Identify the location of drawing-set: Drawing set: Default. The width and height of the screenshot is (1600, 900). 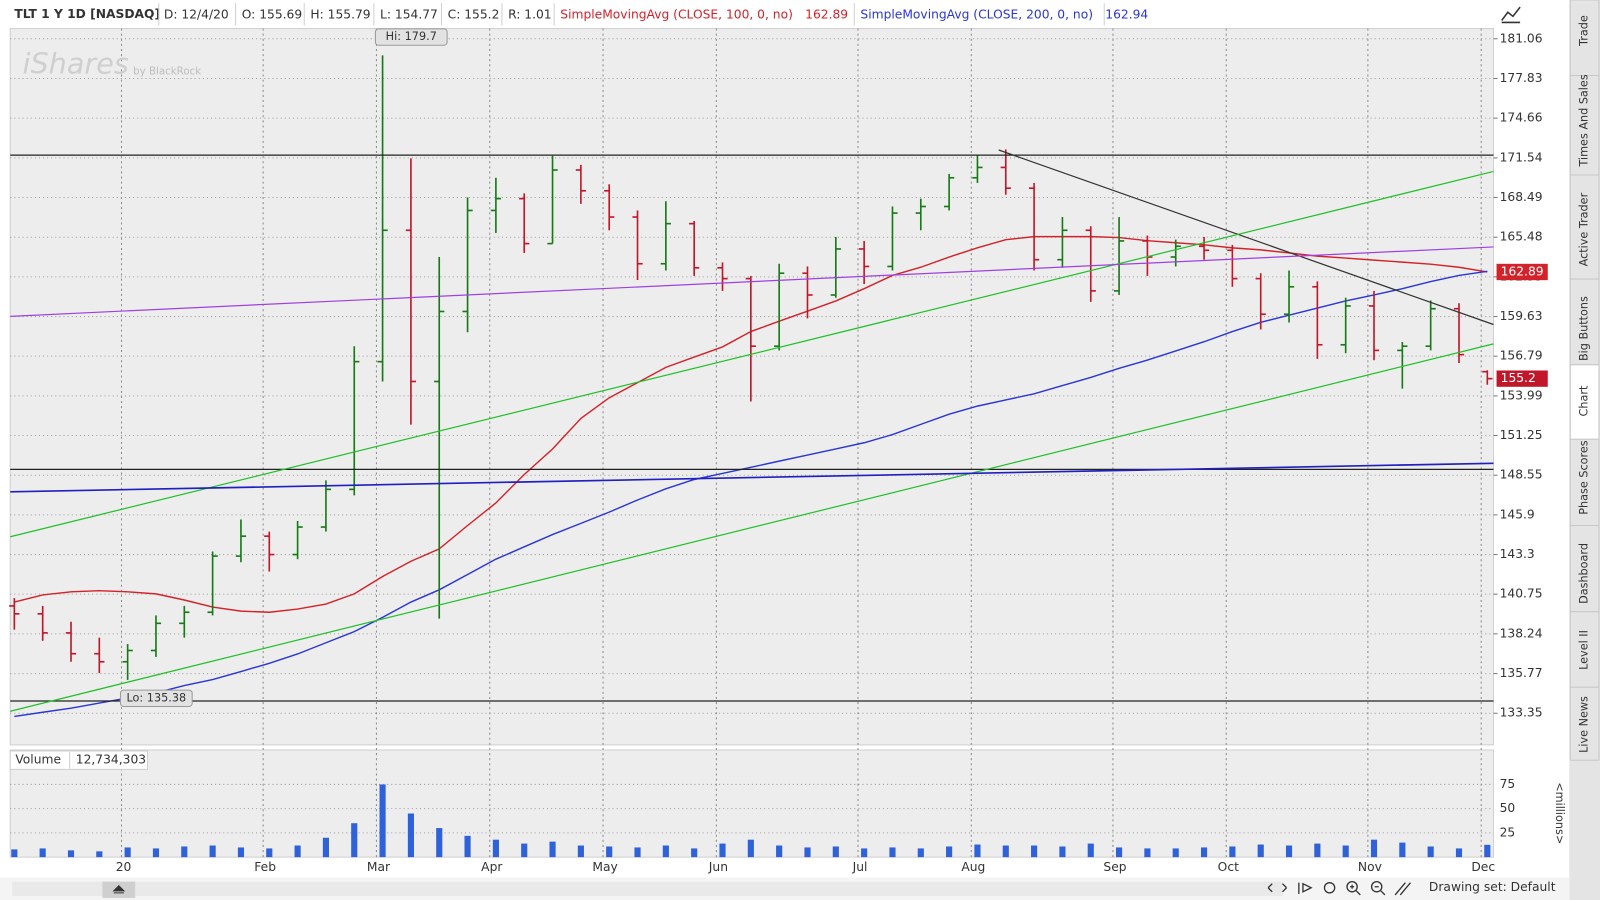
(1492, 887).